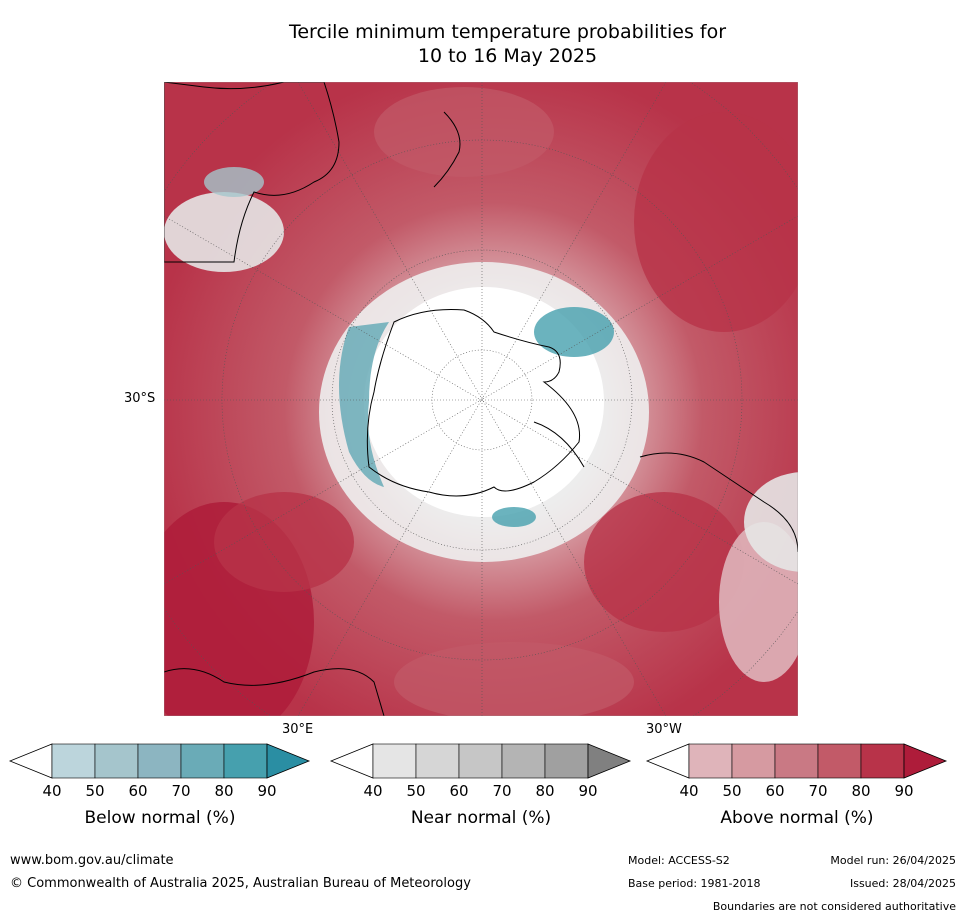  I want to click on lat-label: 30°S, so click(140, 398).